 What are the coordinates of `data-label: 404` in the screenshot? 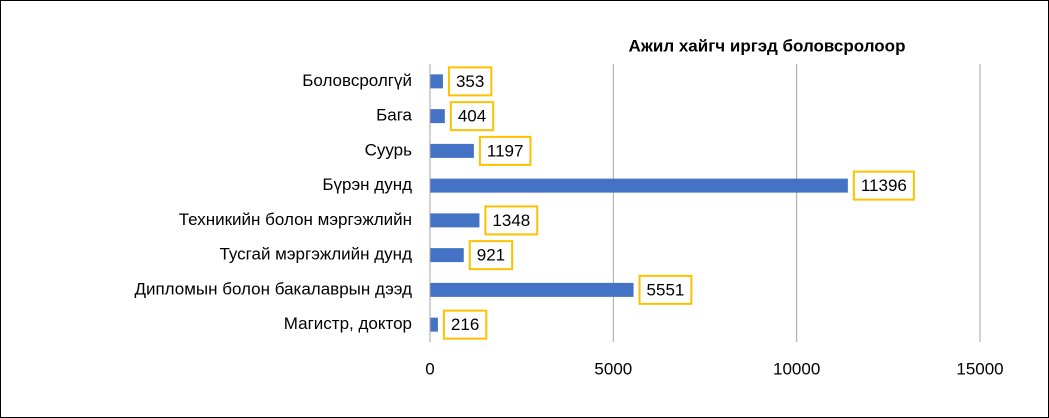 It's located at (472, 116).